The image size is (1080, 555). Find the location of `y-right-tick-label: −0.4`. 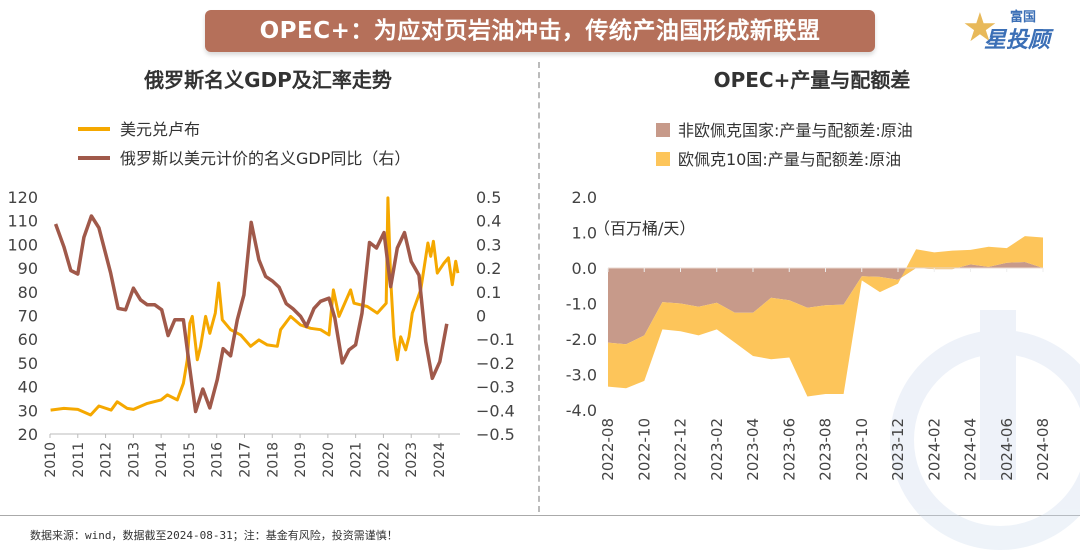

y-right-tick-label: −0.4 is located at coordinates (495, 410).